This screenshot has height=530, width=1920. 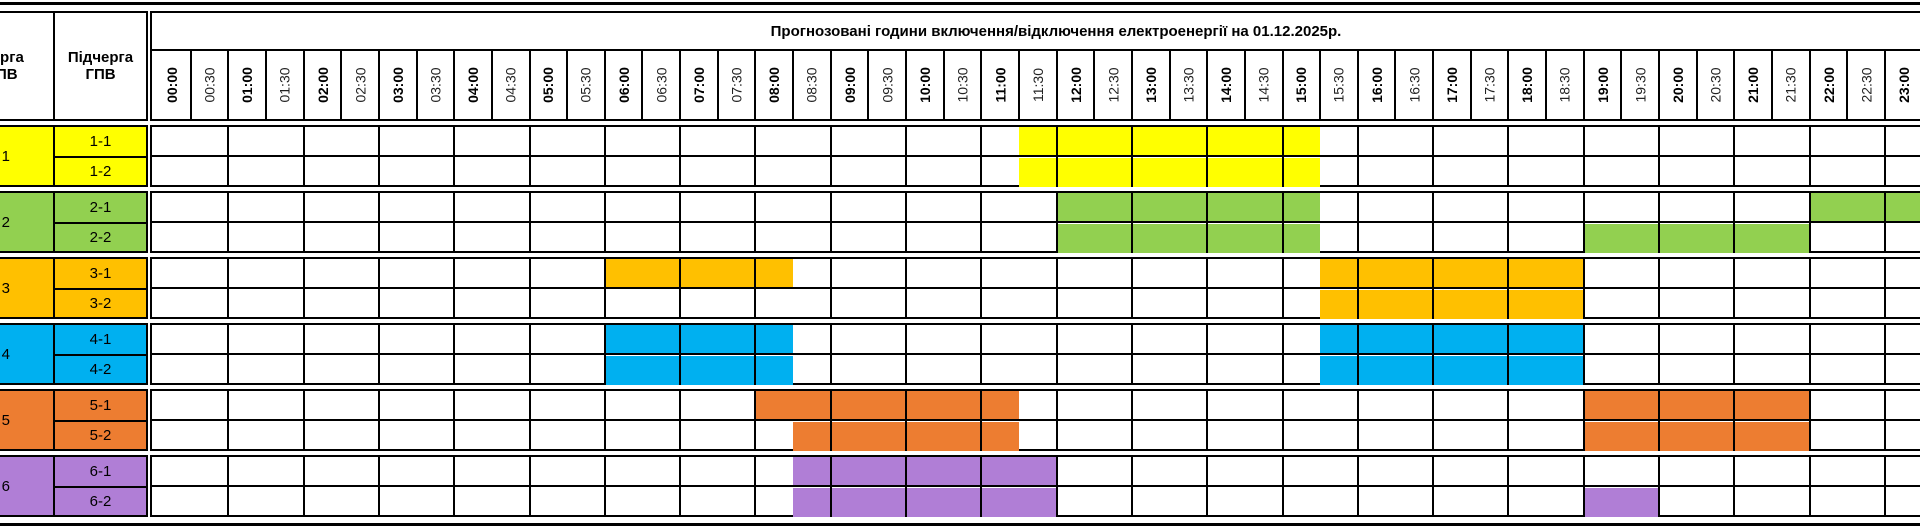 I want to click on time-slot-label: 06:30, so click(x=661, y=85).